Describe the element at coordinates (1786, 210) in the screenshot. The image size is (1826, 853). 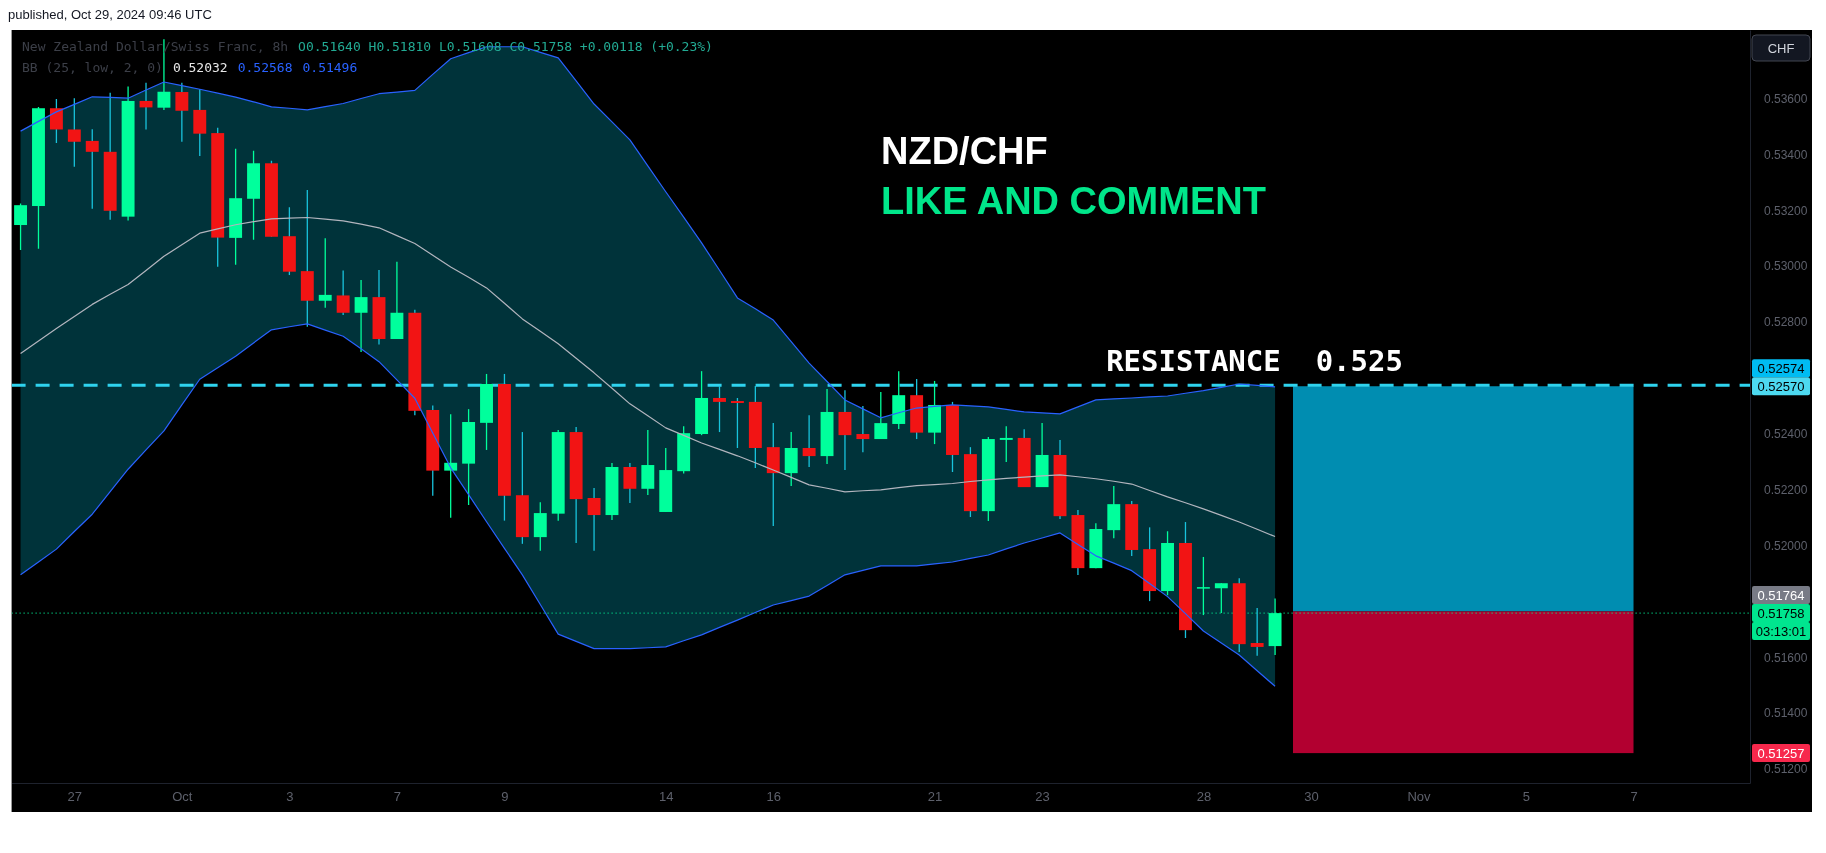
I see `y-tick-label: 0.53200` at that location.